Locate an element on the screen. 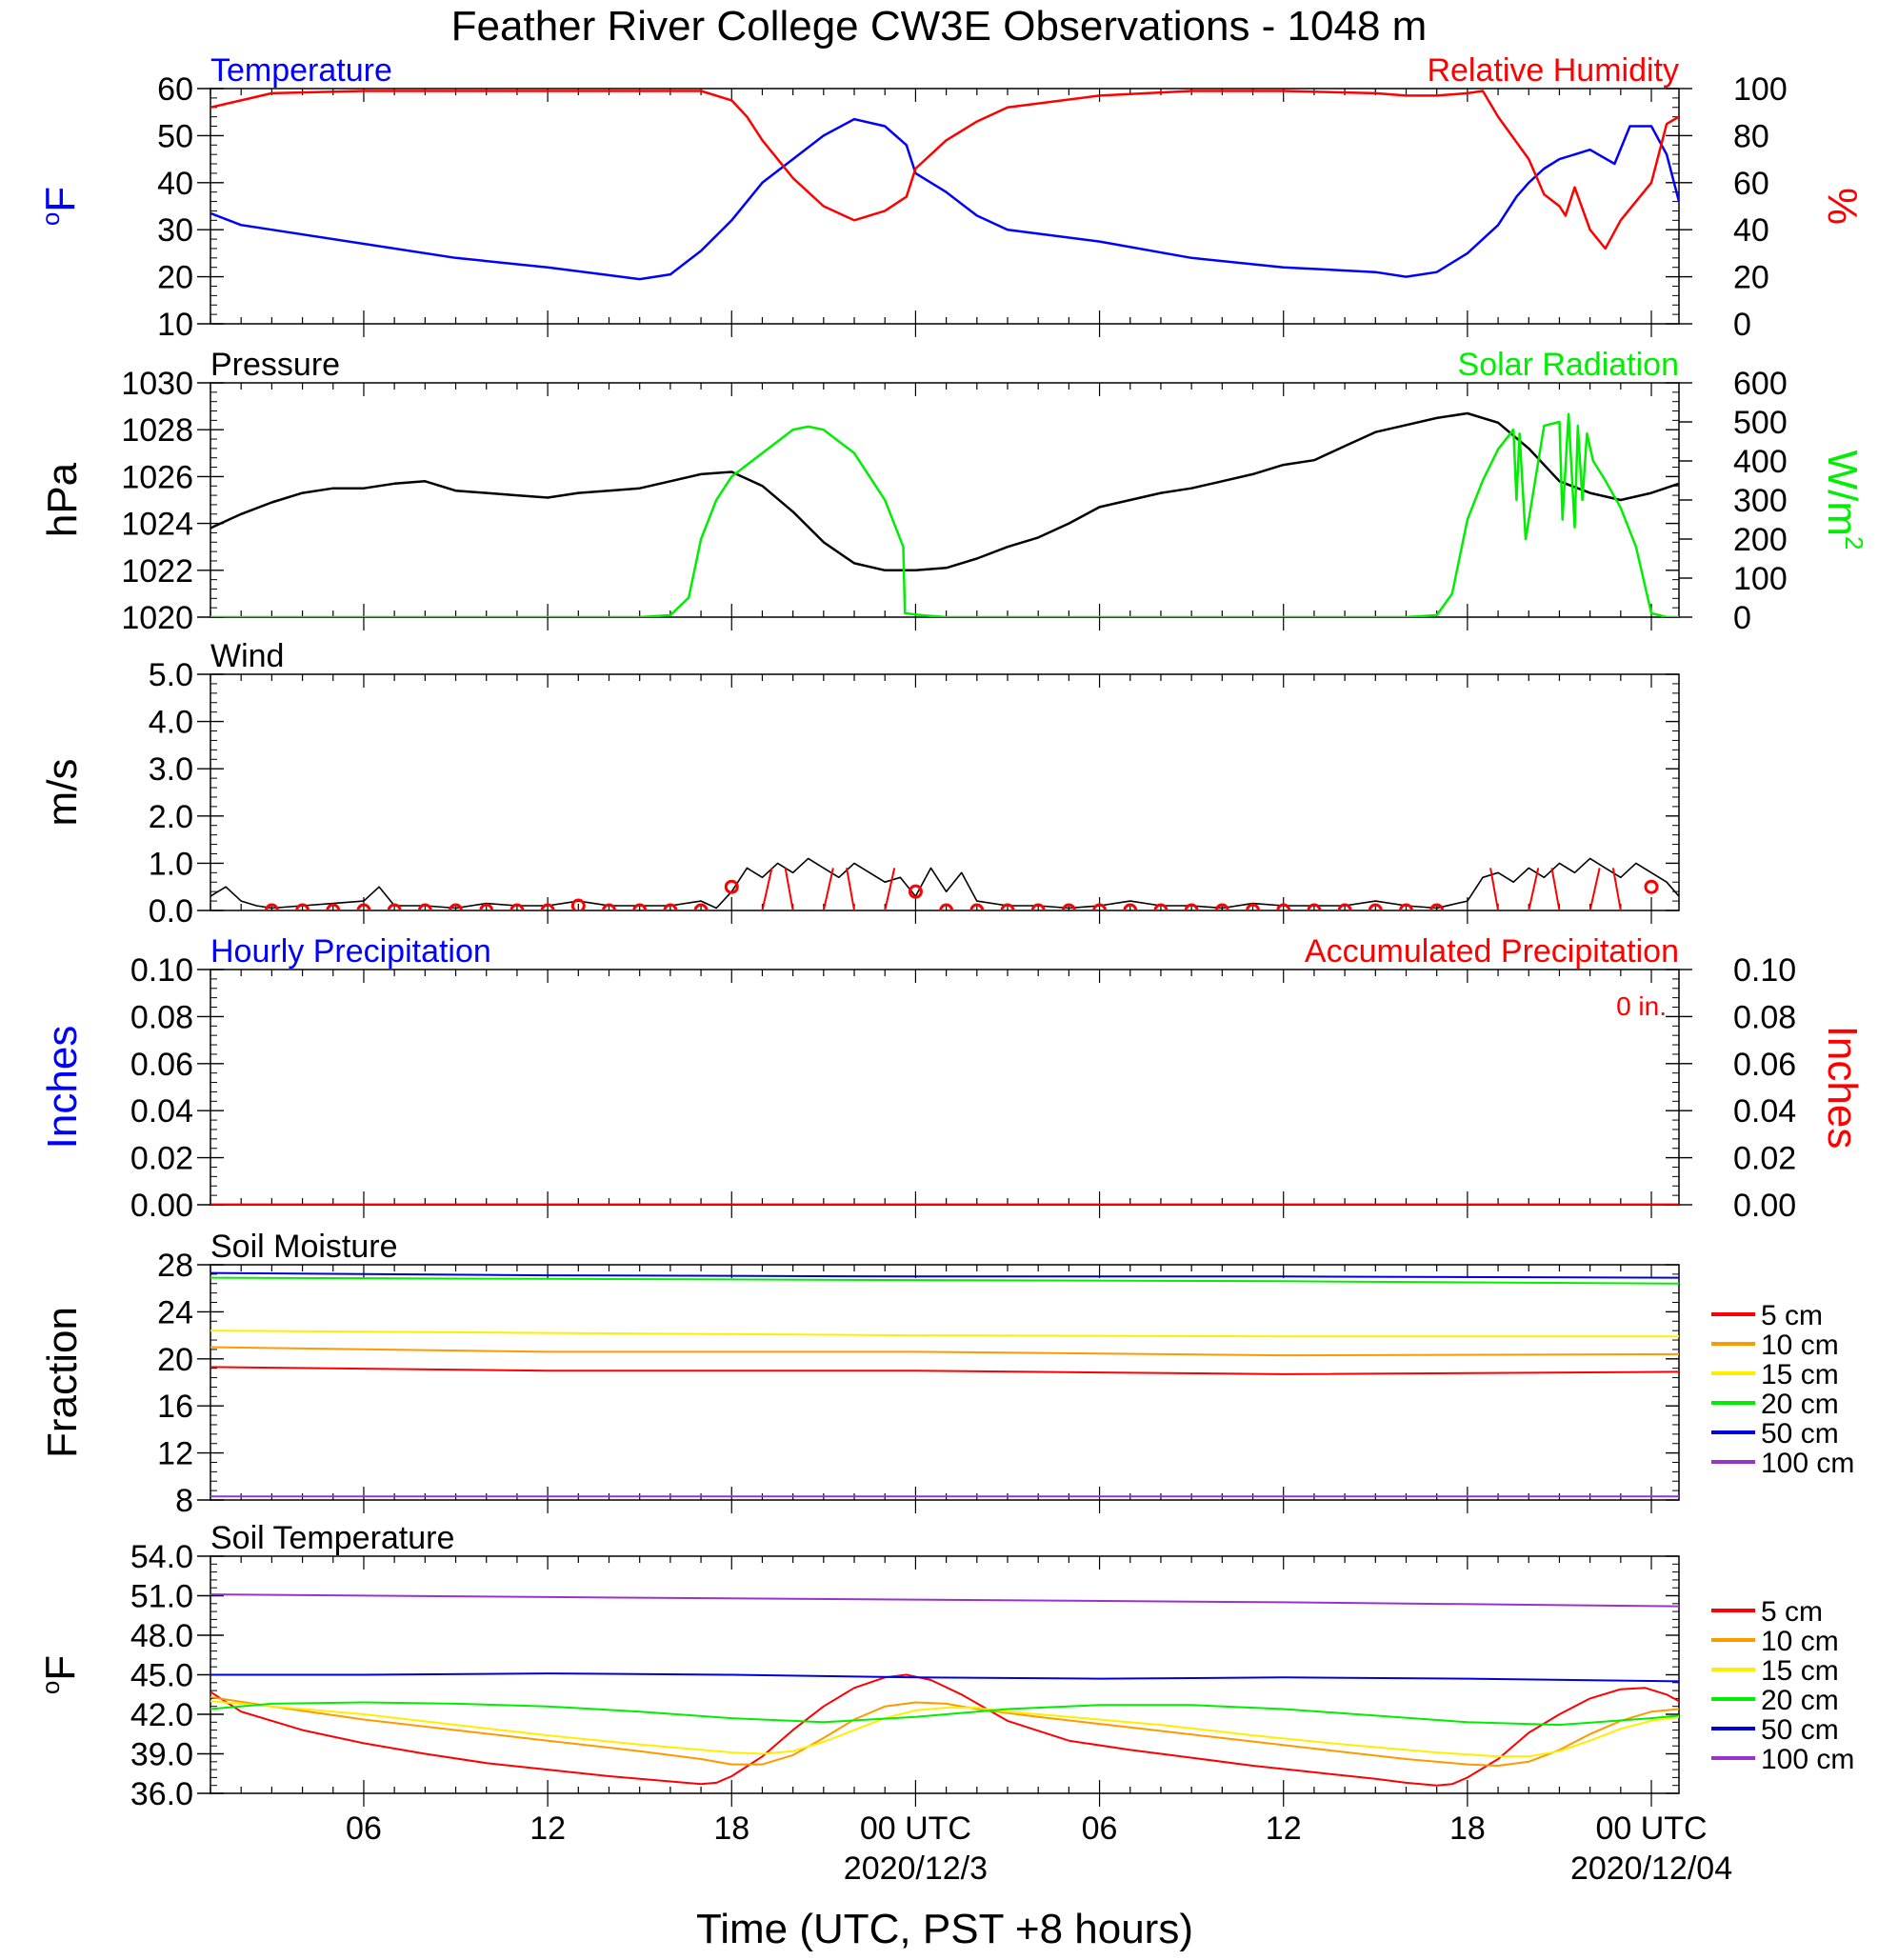 This screenshot has width=1878, height=1960. y-tick-label: 0.06 is located at coordinates (161, 1065).